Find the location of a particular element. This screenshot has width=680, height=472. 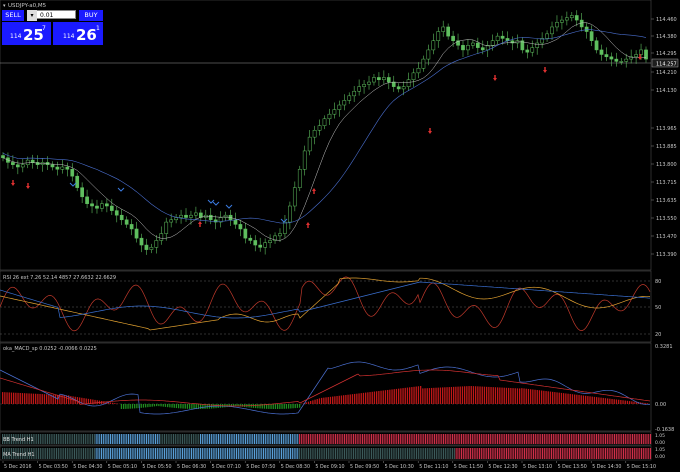

collapse-triangle-icon: ▾ is located at coordinates (4, 6).